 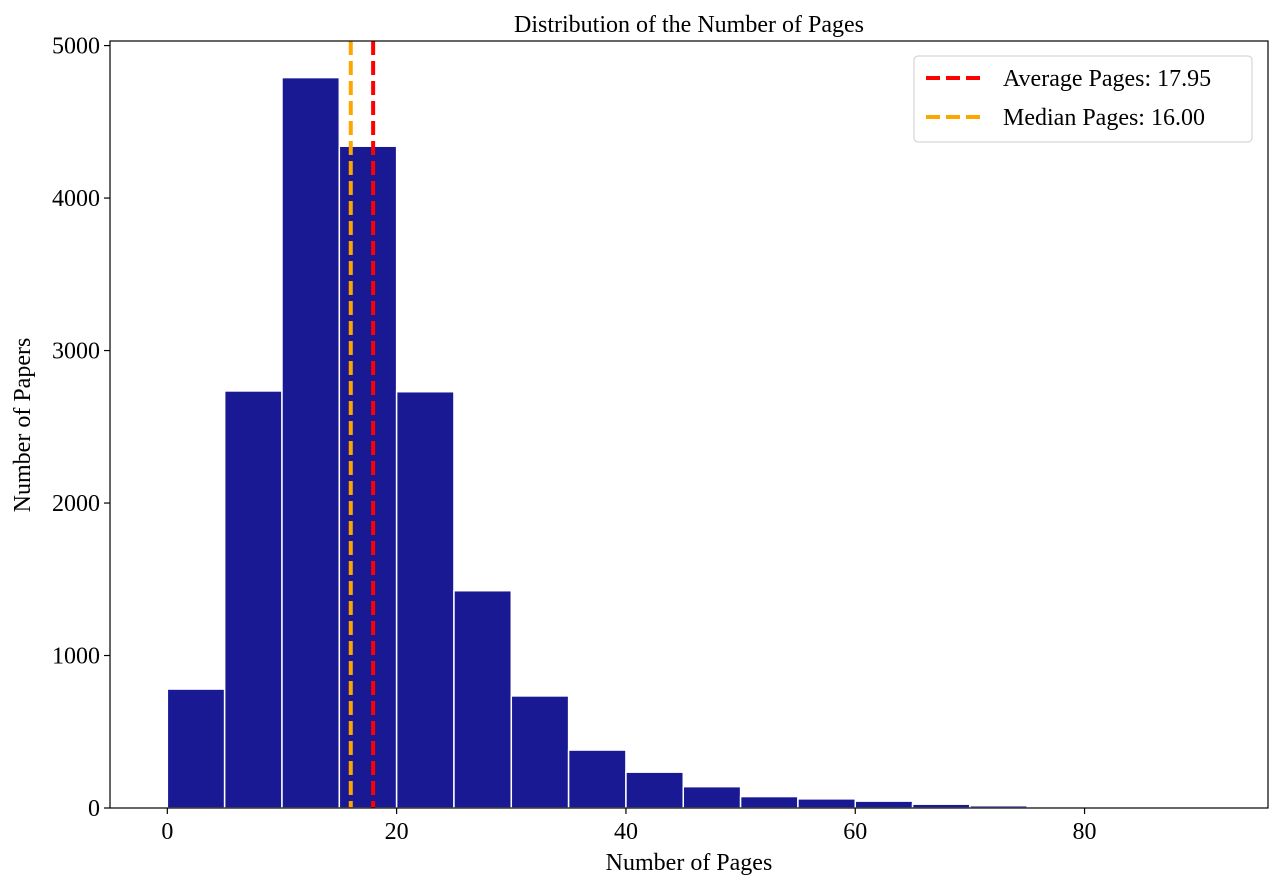 I want to click on y-tick-label: 3000, so click(x=76, y=352).